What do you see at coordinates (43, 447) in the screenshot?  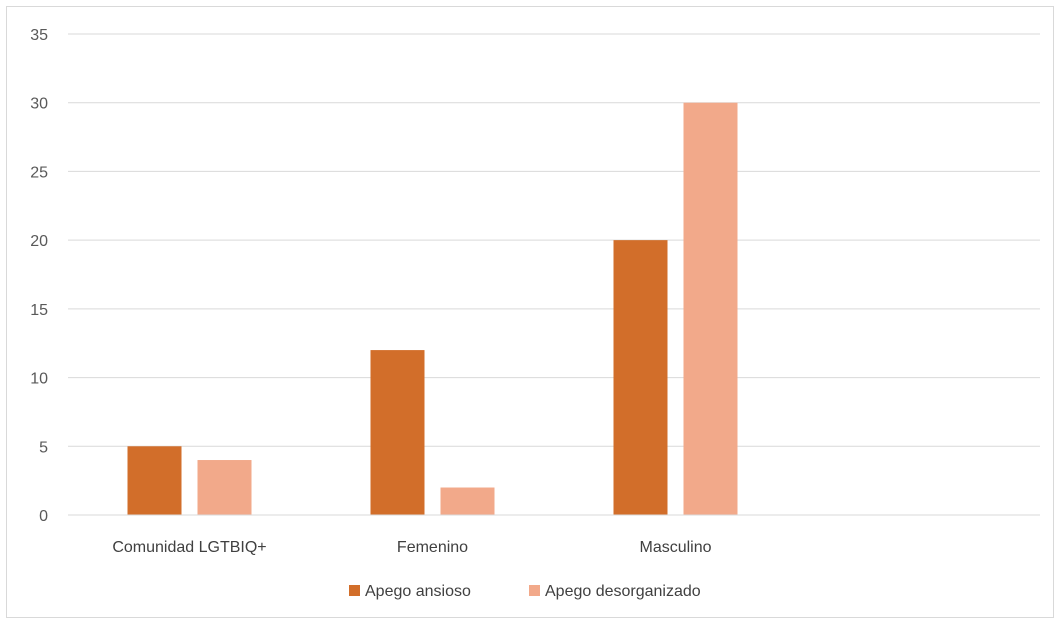 I see `y-tick-label: 5` at bounding box center [43, 447].